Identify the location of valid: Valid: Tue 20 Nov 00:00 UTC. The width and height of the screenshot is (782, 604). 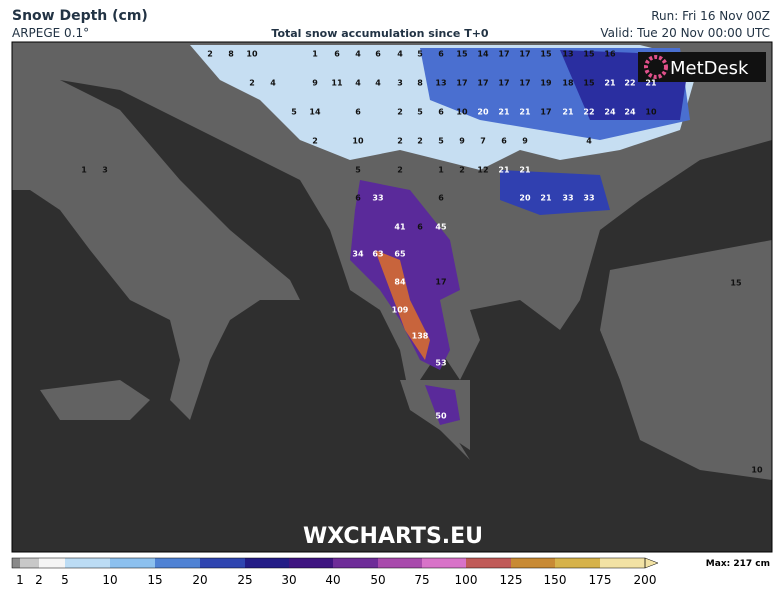
(685, 33).